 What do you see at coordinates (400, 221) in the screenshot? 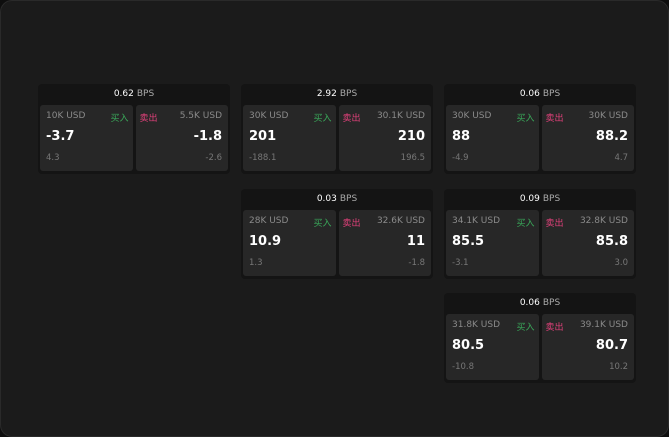
I see `sell-amount: 32.6K USD` at bounding box center [400, 221].